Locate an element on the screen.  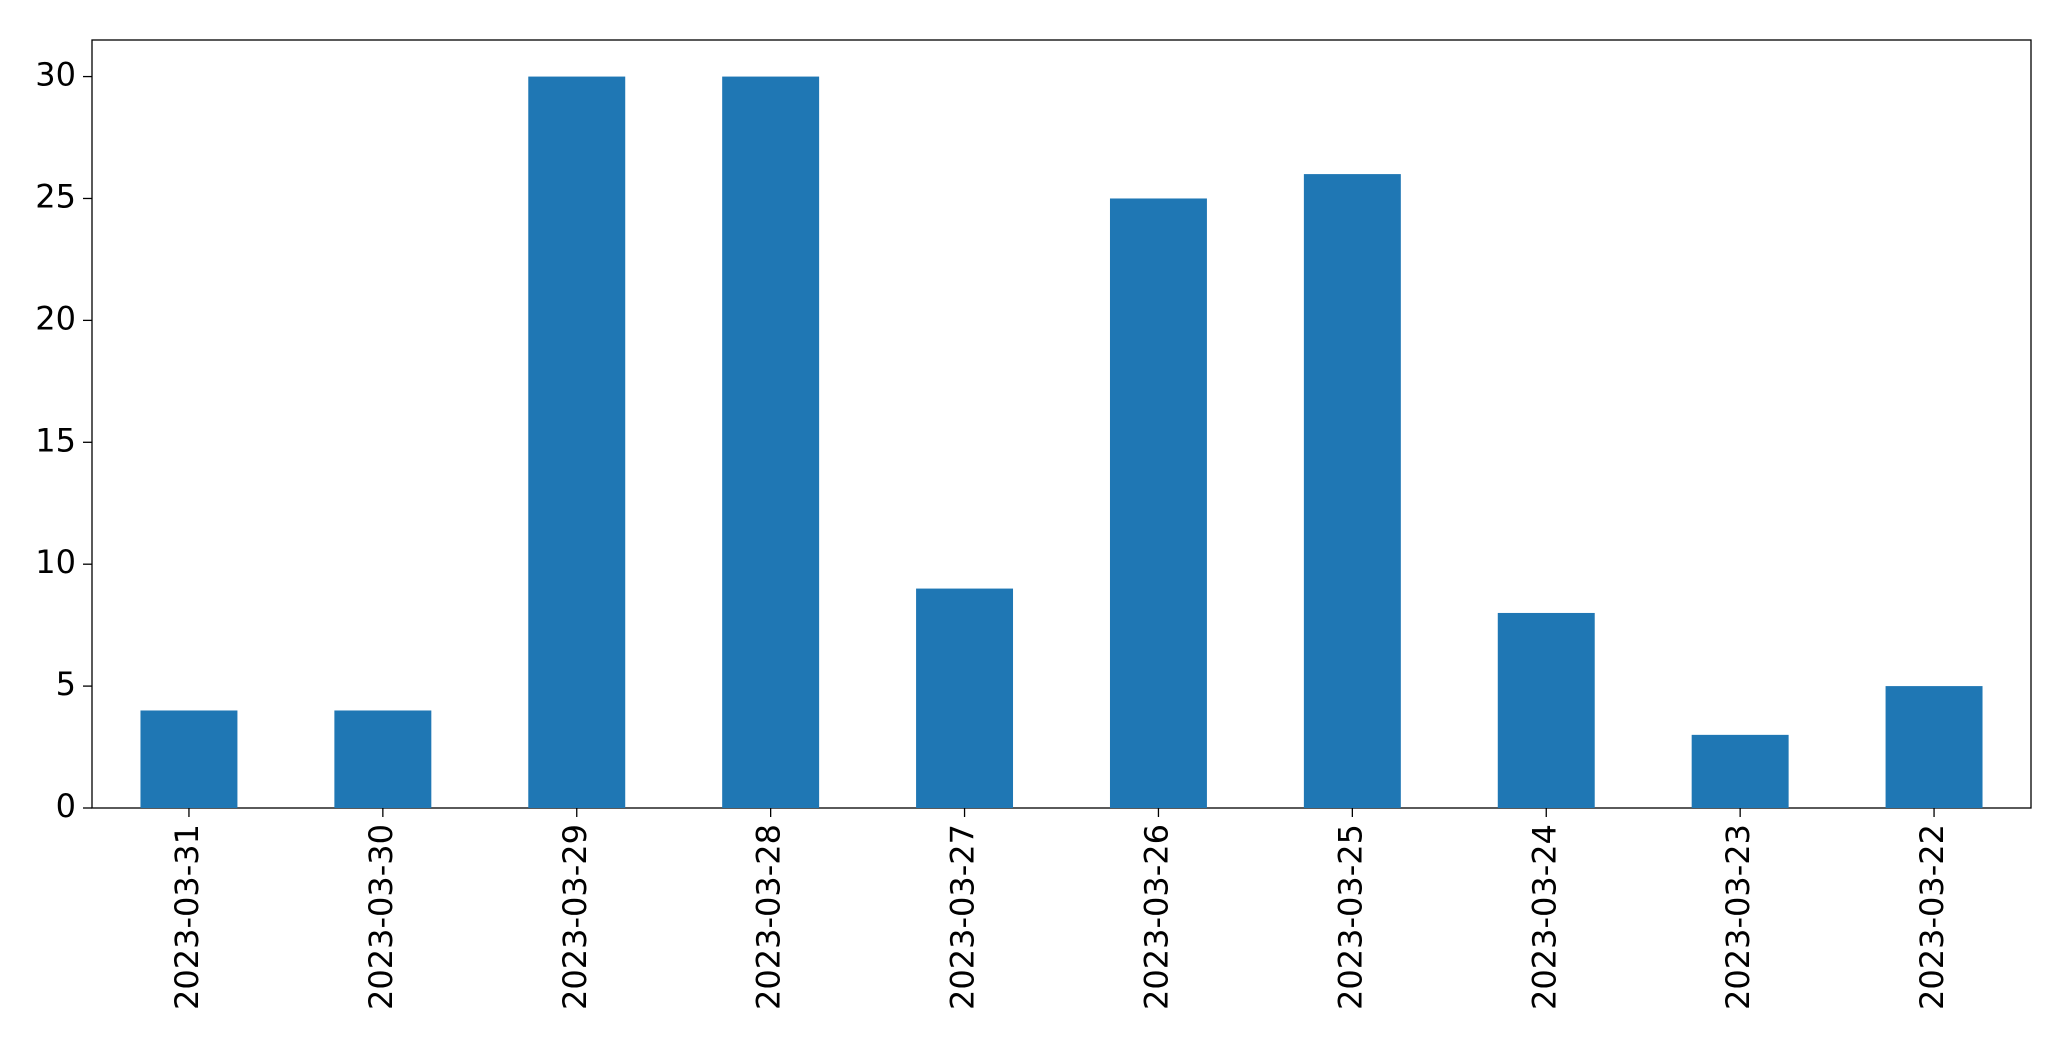
x-tick-label: 2023-03-29 is located at coordinates (575, 917).